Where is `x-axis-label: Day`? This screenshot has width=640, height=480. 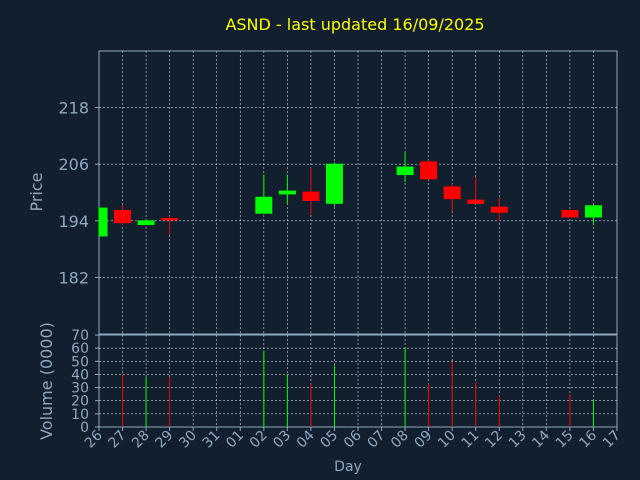 x-axis-label: Day is located at coordinates (348, 467).